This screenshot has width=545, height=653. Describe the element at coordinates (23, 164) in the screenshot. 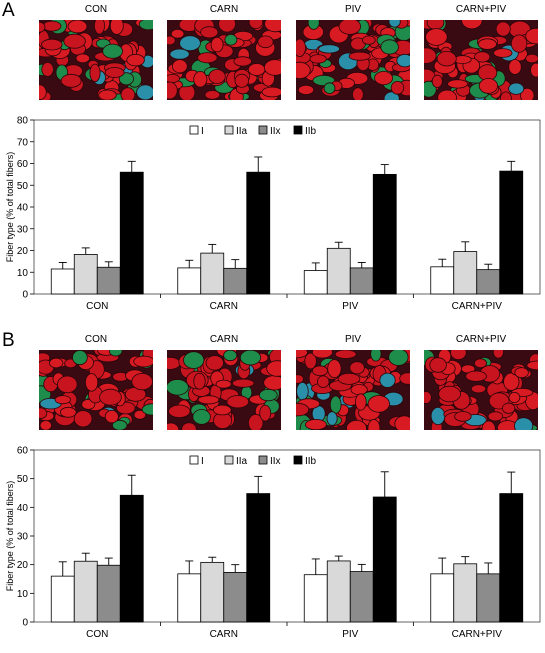

I see `y-tick-label: 60` at that location.